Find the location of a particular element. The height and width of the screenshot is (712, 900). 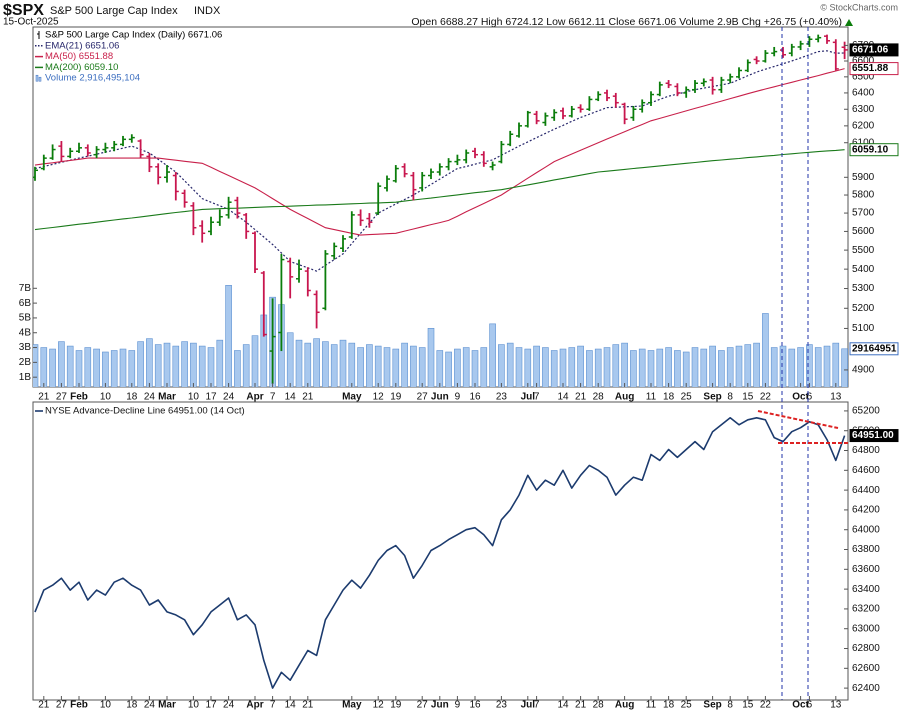

value-box-label: 64951.00 is located at coordinates (873, 435).